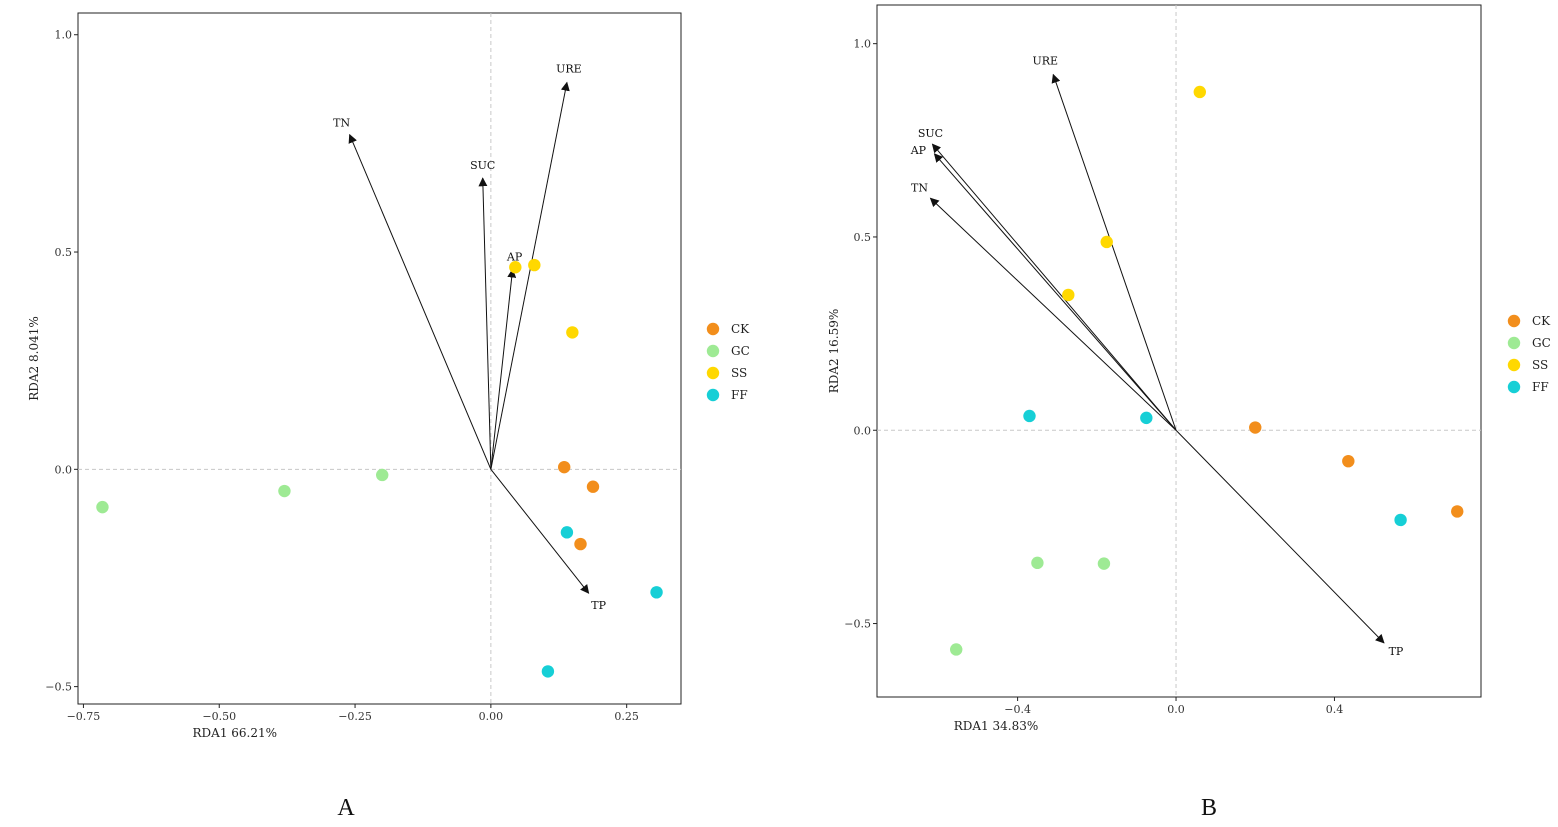 Image resolution: width=1558 pixels, height=827 pixels. Describe the element at coordinates (34, 358) in the screenshot. I see `y-axis-title: RDA2 8.041%` at that location.